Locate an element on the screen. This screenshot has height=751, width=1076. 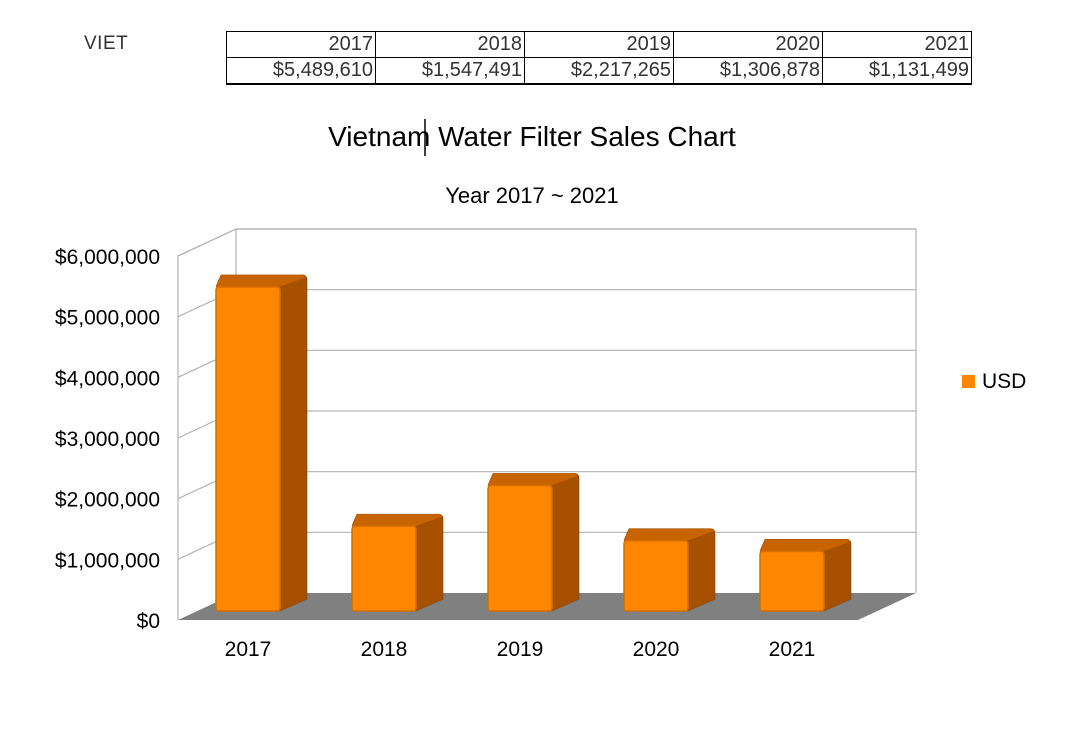
chart-subtitle: Year 2017 ~ 2021 is located at coordinates (532, 195).